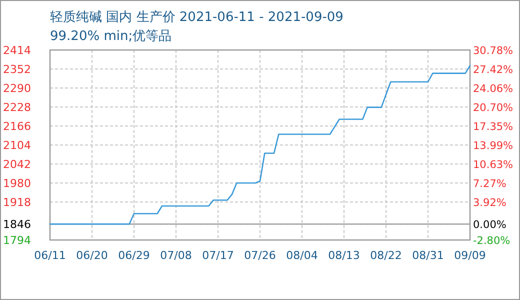 The width and height of the screenshot is (520, 300). Describe the element at coordinates (17, 107) in the screenshot. I see `y-tick-label: 2228` at that location.